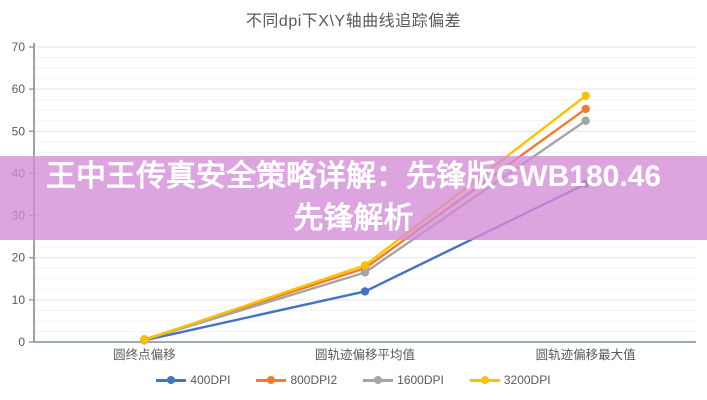  I want to click on legend-marker-1600dpi, so click(378, 380).